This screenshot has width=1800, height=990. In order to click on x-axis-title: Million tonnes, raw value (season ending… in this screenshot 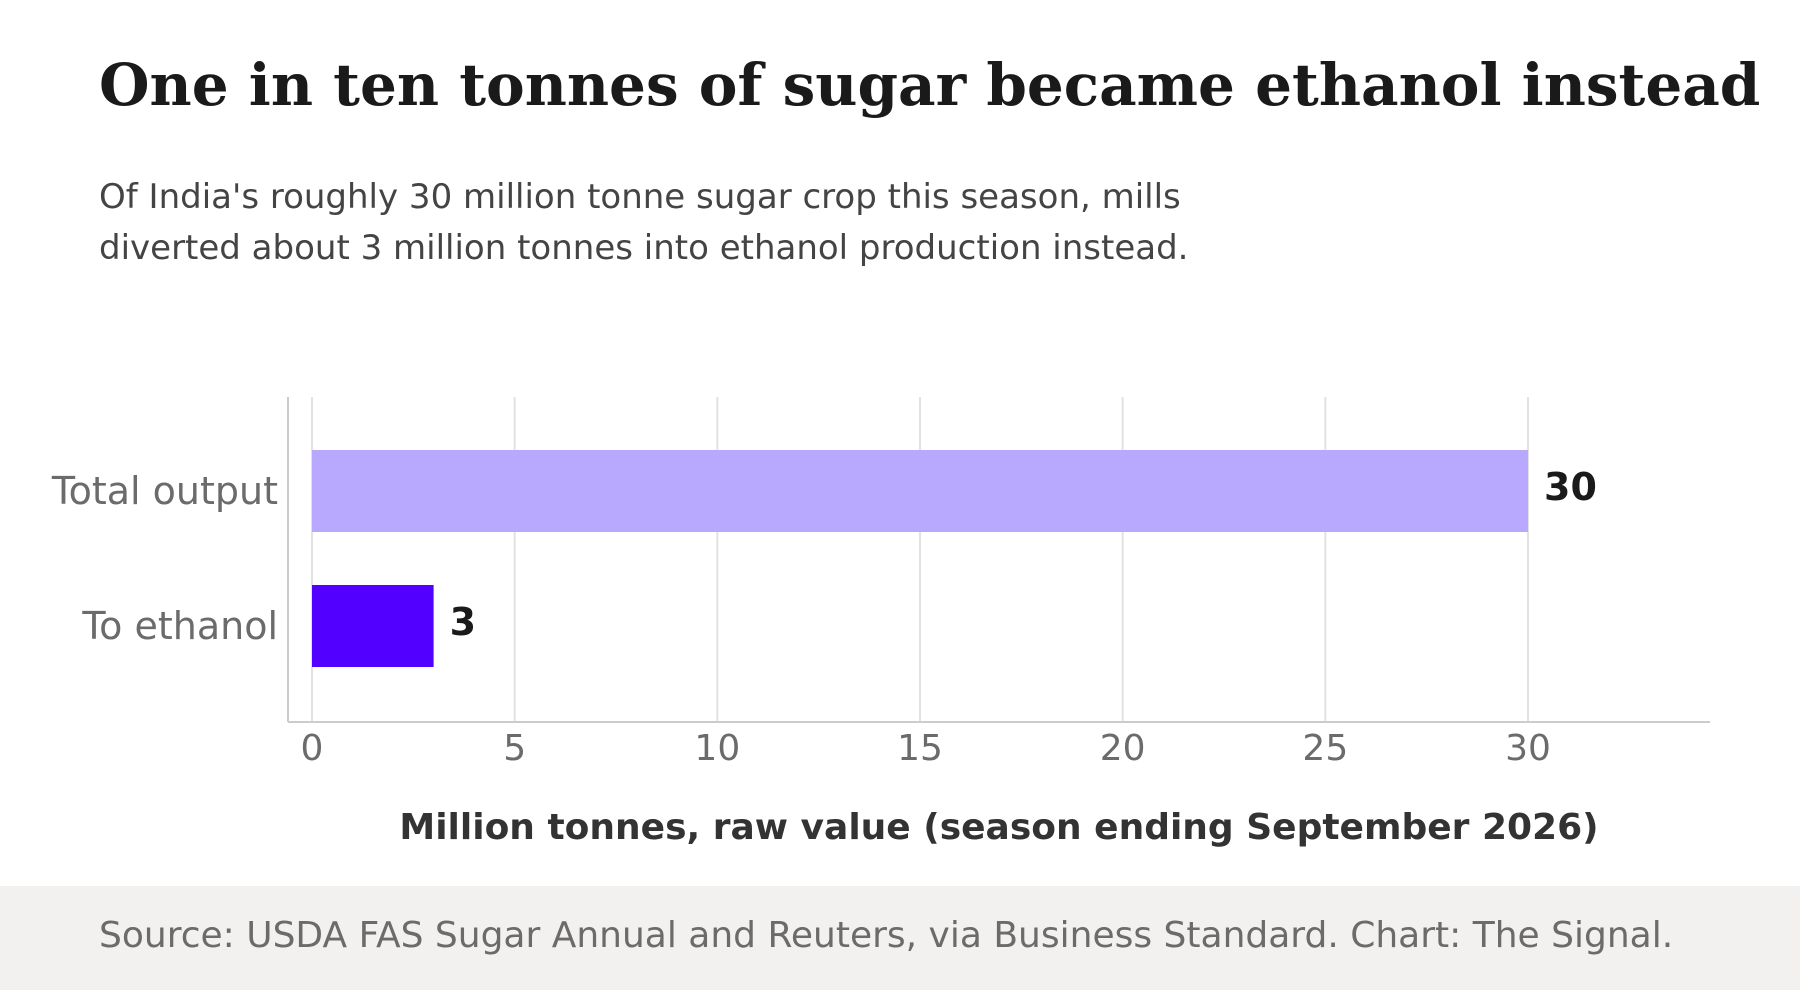, I will do `click(998, 827)`.